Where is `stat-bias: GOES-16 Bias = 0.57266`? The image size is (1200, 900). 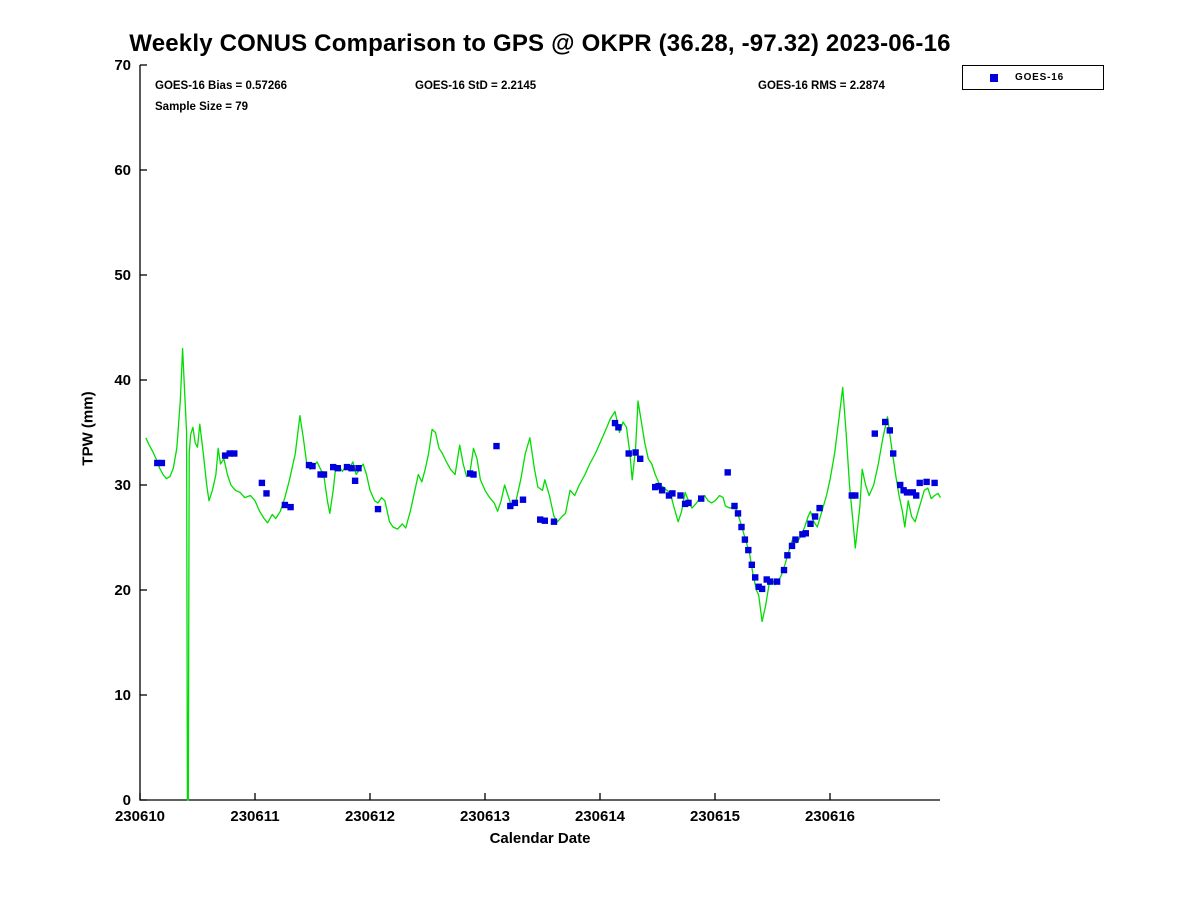 stat-bias: GOES-16 Bias = 0.57266 is located at coordinates (221, 86).